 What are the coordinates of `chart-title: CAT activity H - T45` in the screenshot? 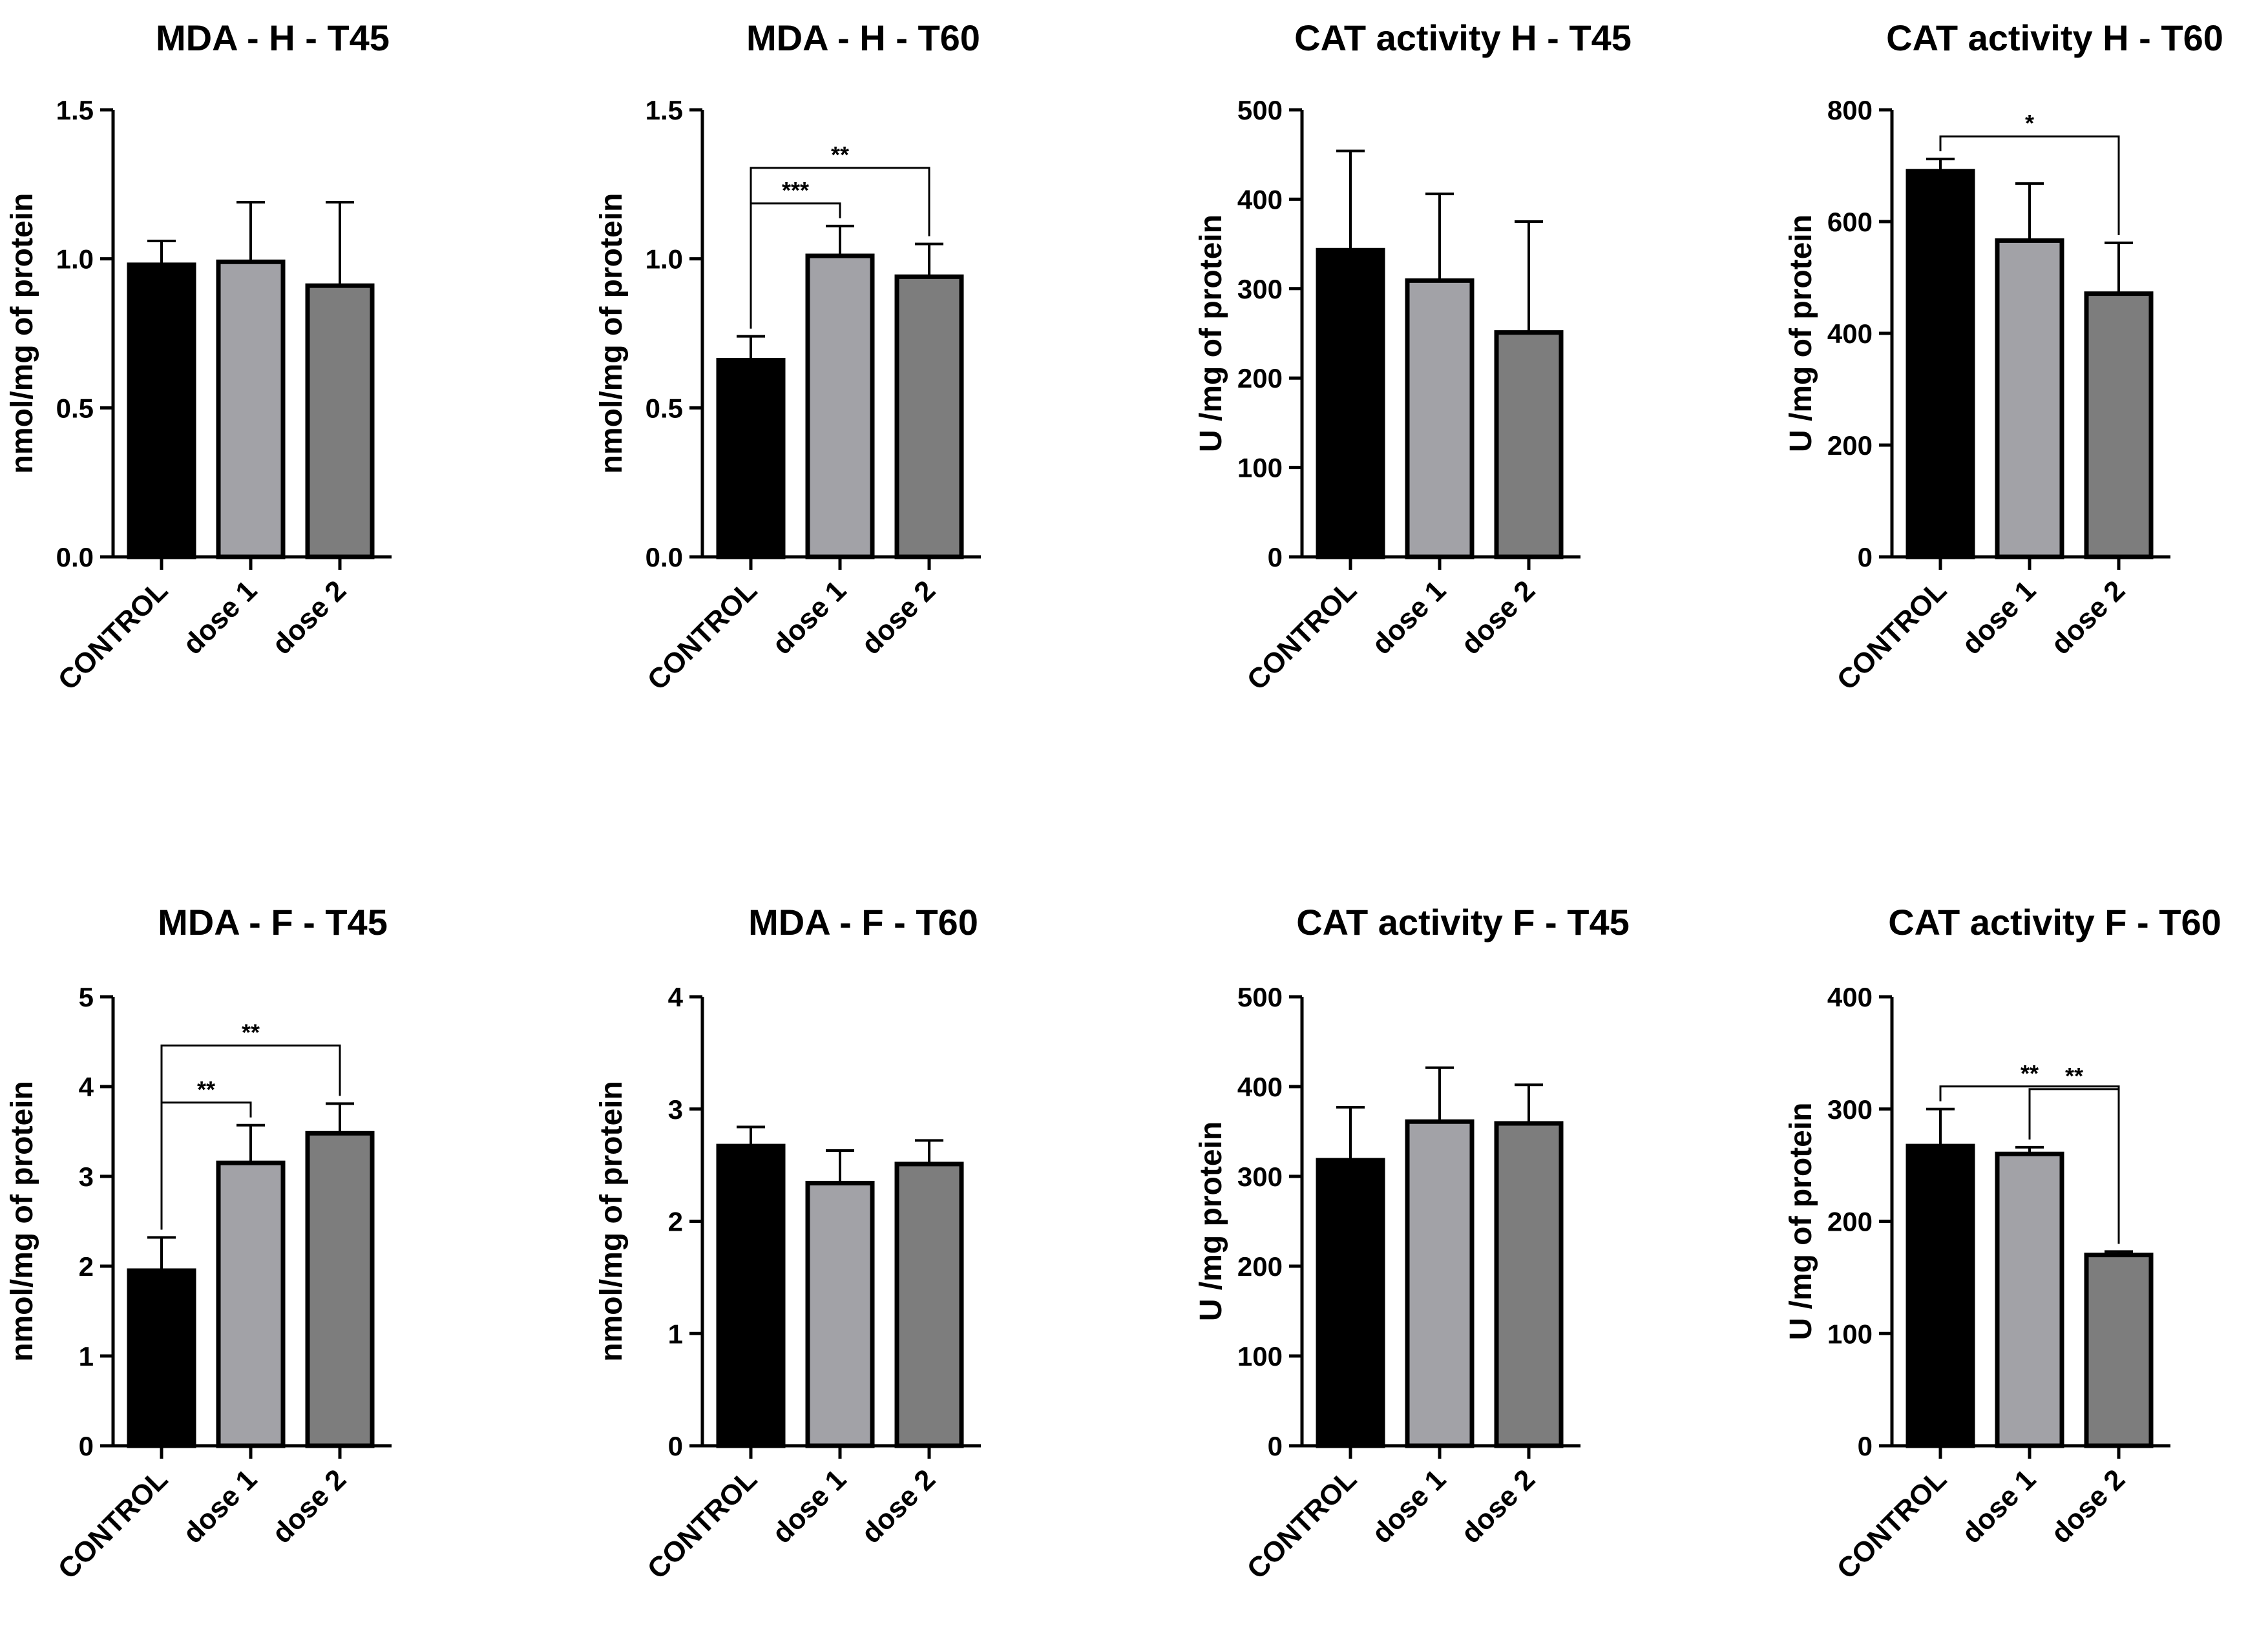 It's located at (1463, 38).